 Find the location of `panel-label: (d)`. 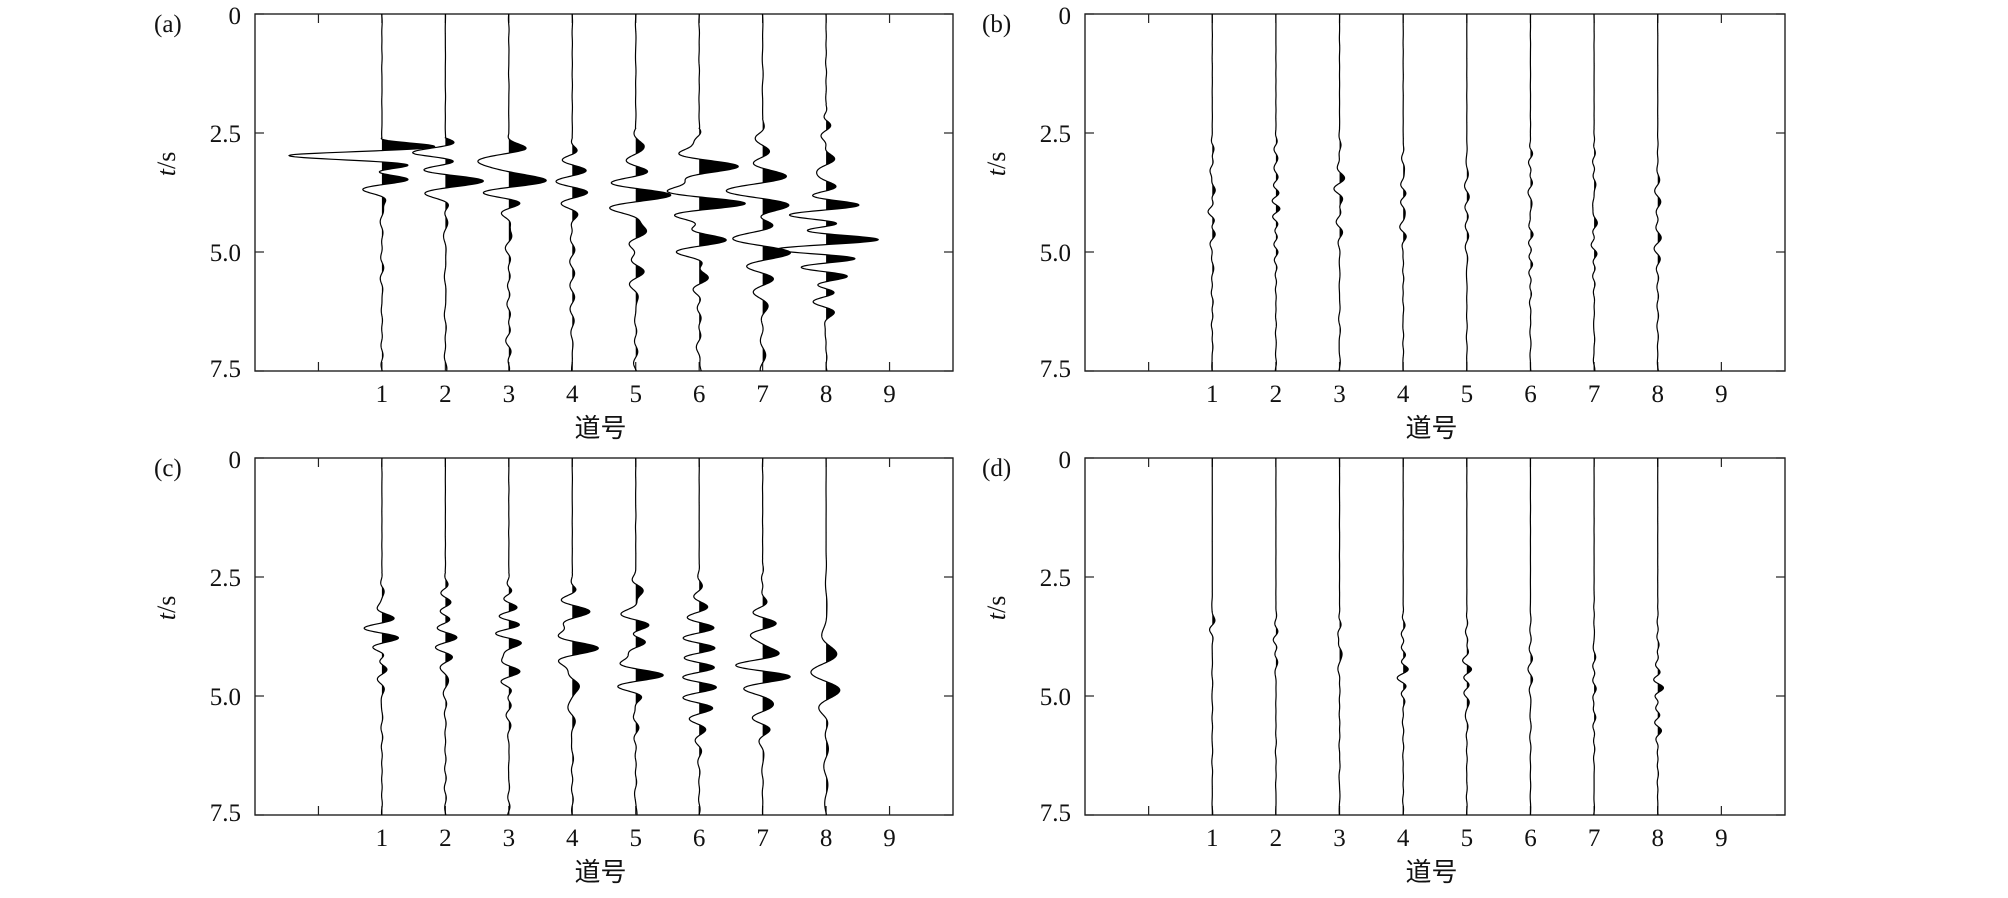

panel-label: (d) is located at coordinates (996, 468).